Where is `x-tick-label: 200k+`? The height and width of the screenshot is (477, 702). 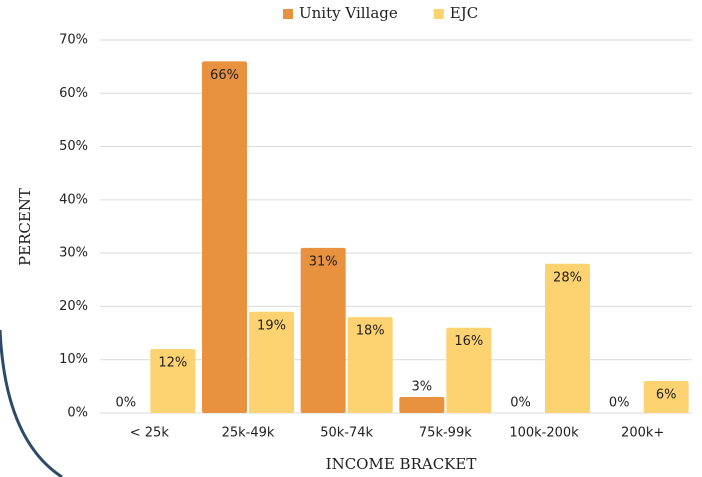 x-tick-label: 200k+ is located at coordinates (642, 433).